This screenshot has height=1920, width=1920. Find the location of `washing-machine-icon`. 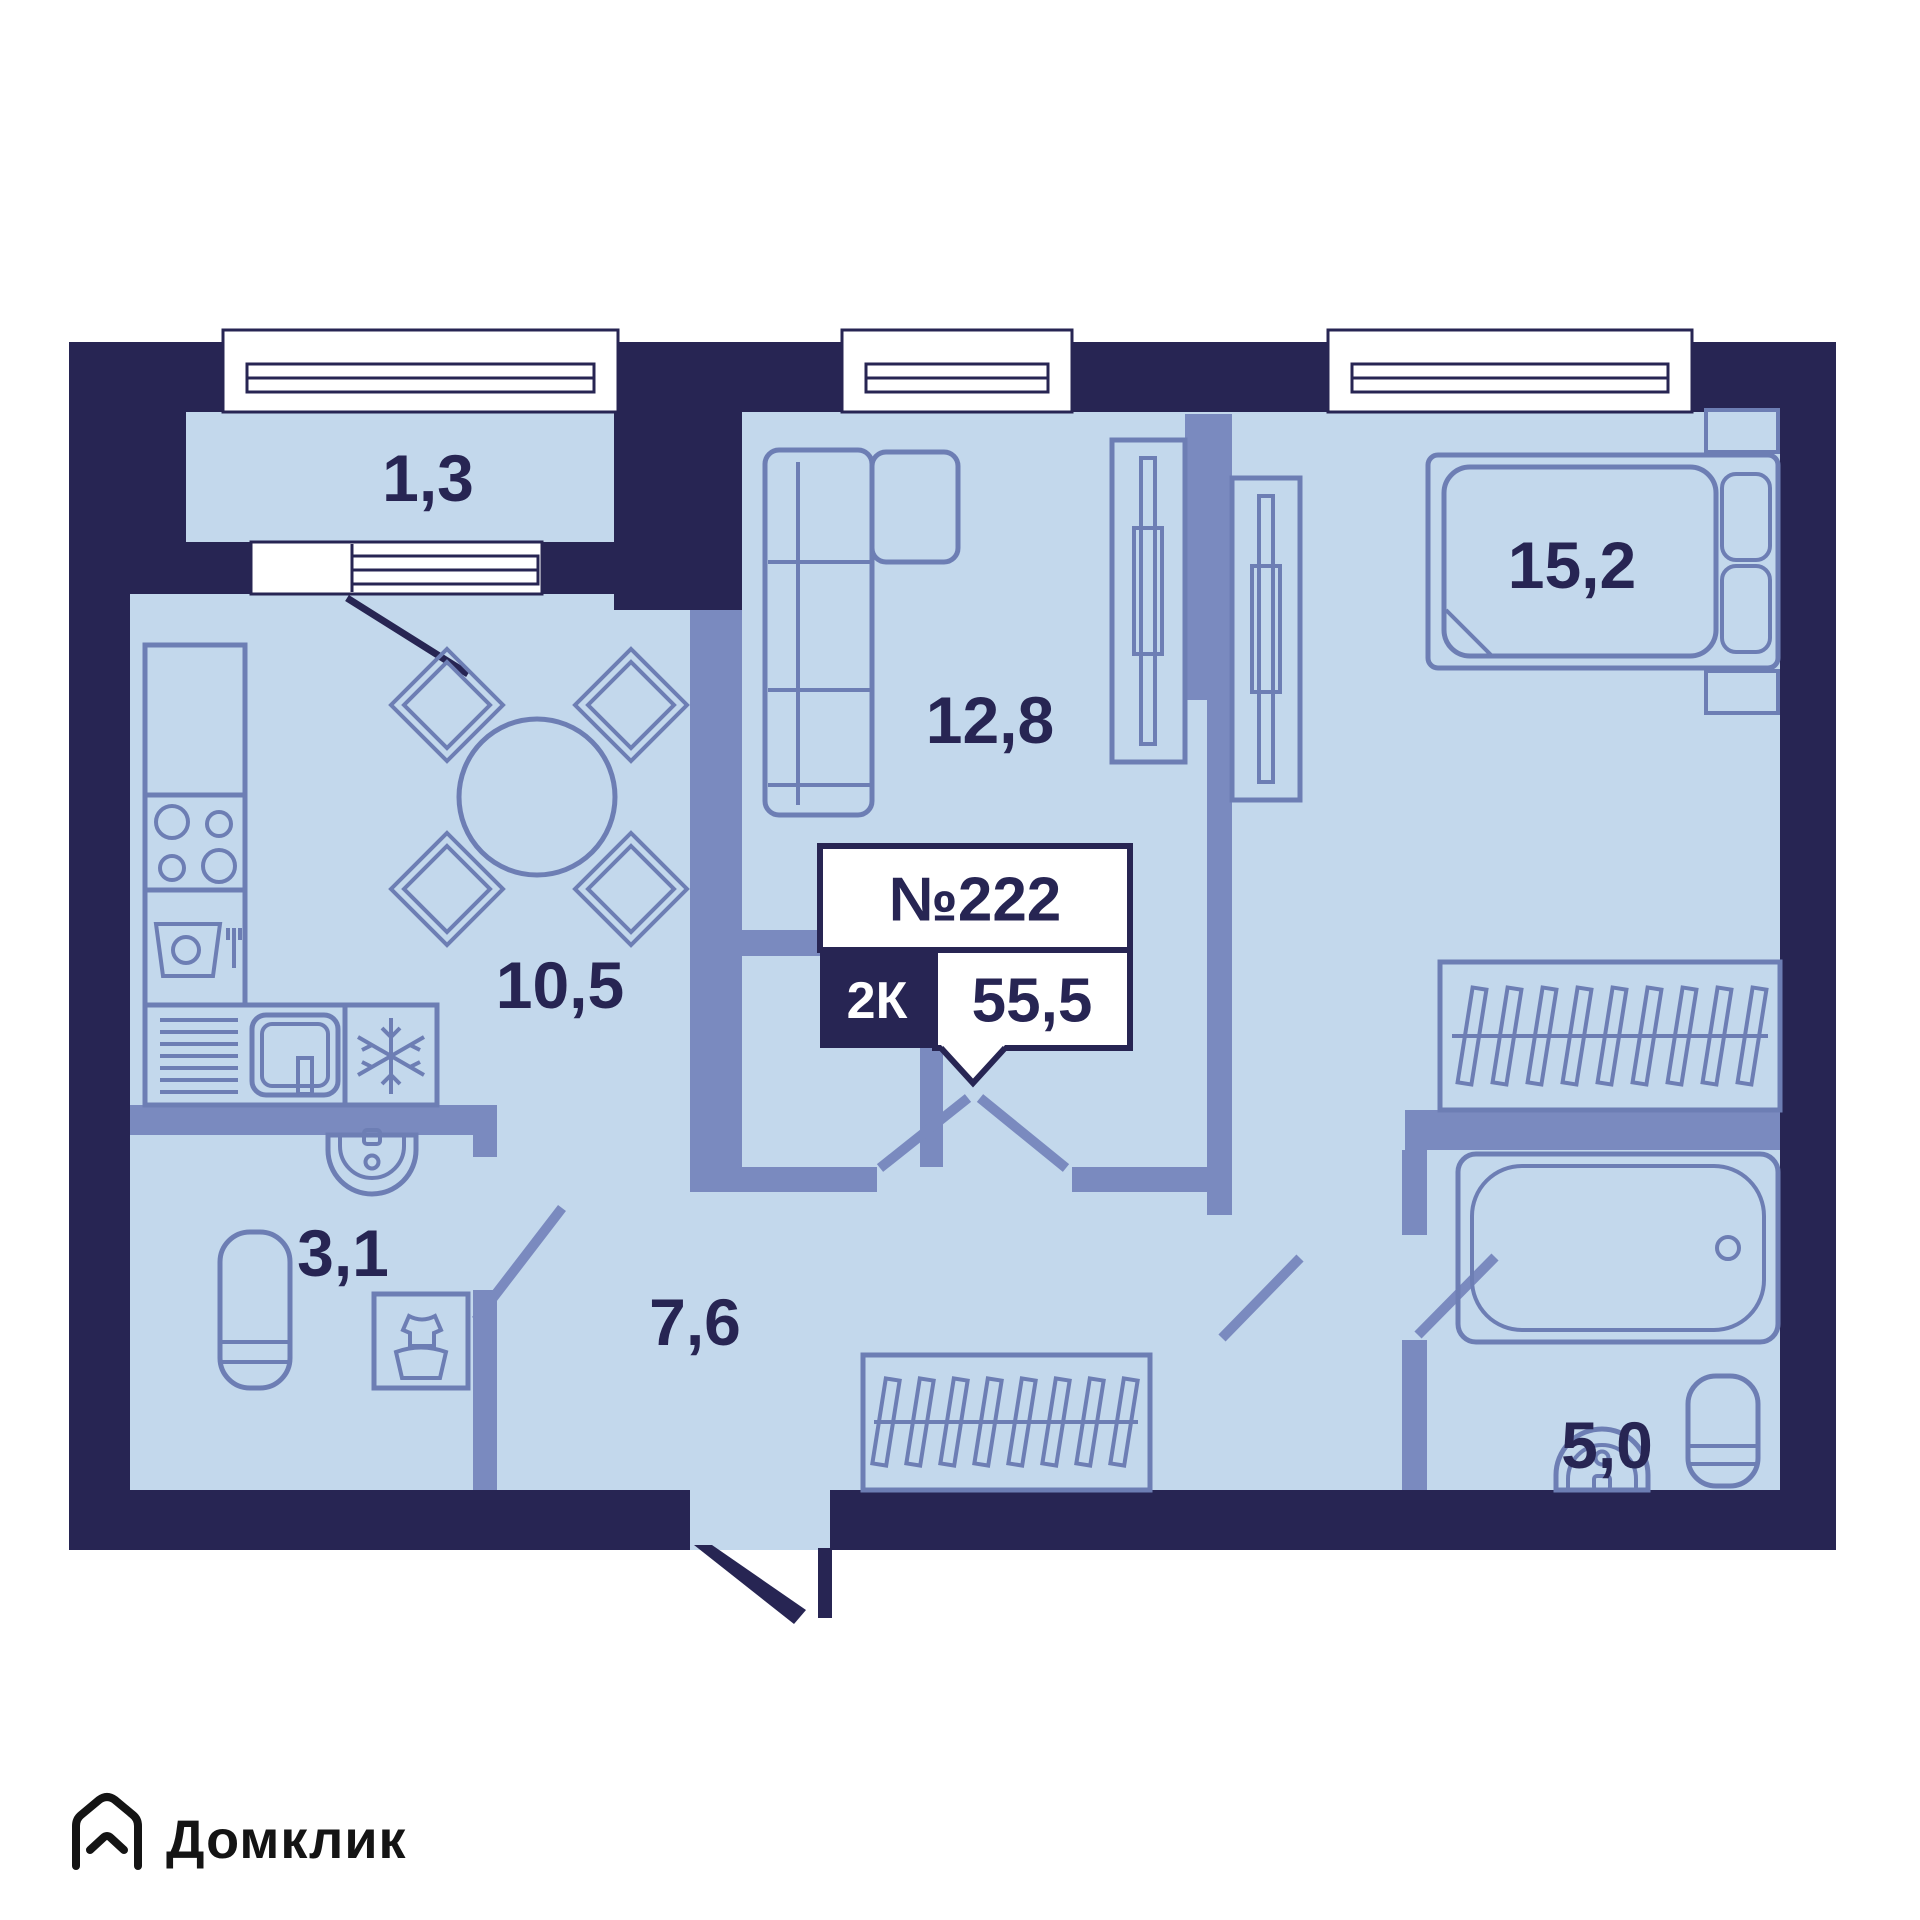

washing-machine-icon is located at coordinates (421, 1341).